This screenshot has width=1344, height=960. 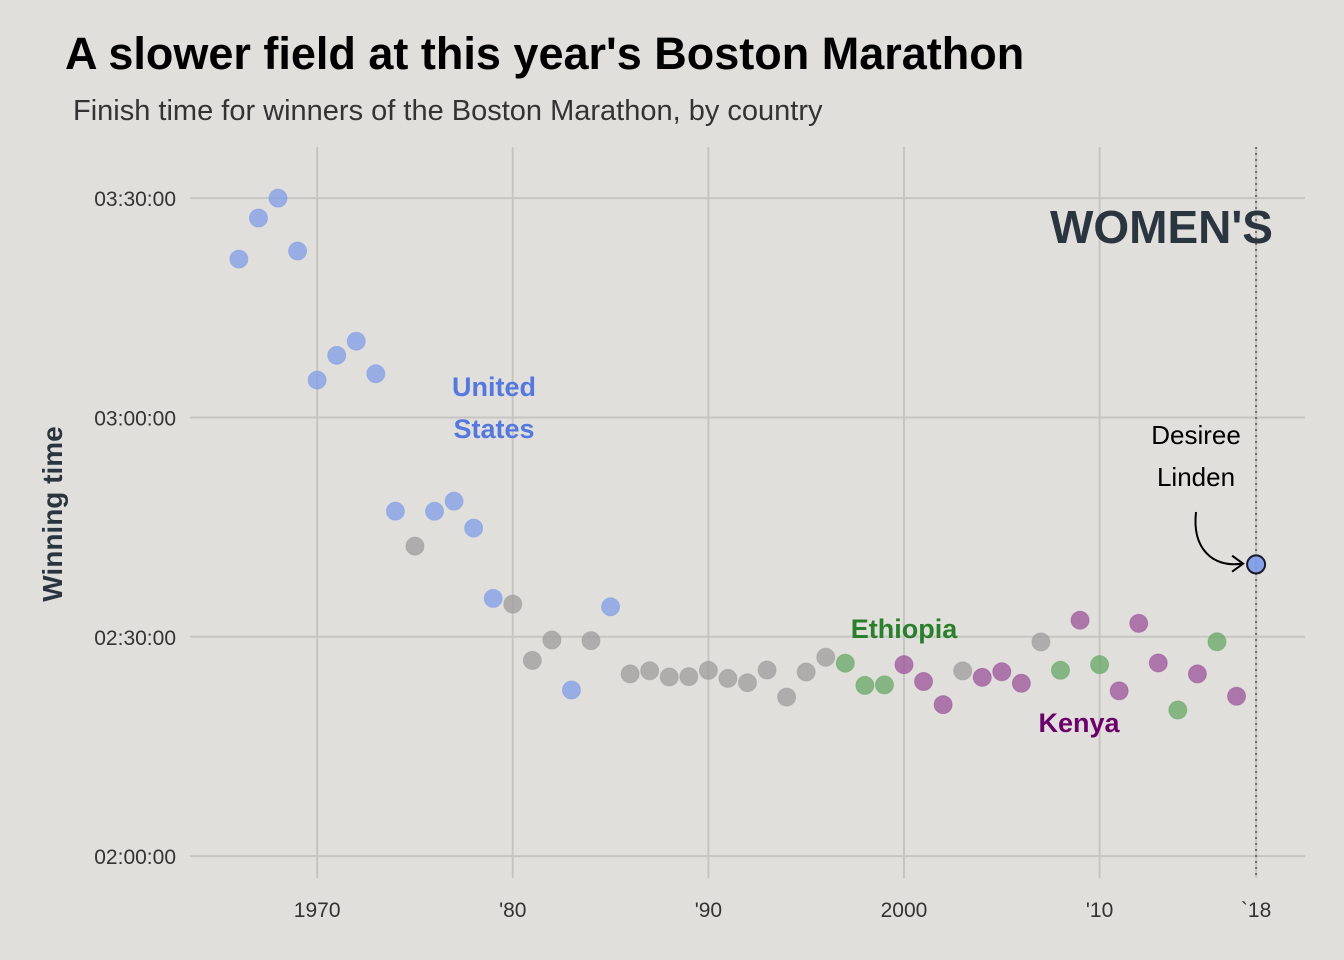 I want to click on x-tick-label: `18, so click(x=1256, y=910).